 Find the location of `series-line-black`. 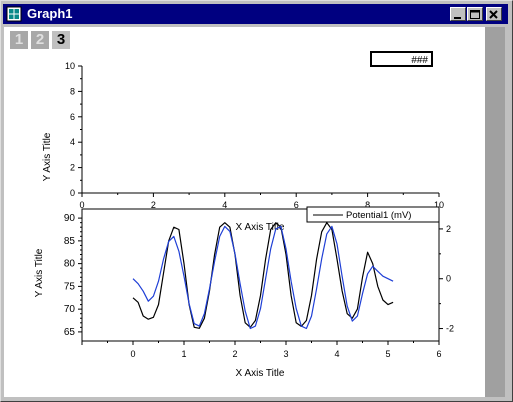

series-line-black is located at coordinates (263, 275).